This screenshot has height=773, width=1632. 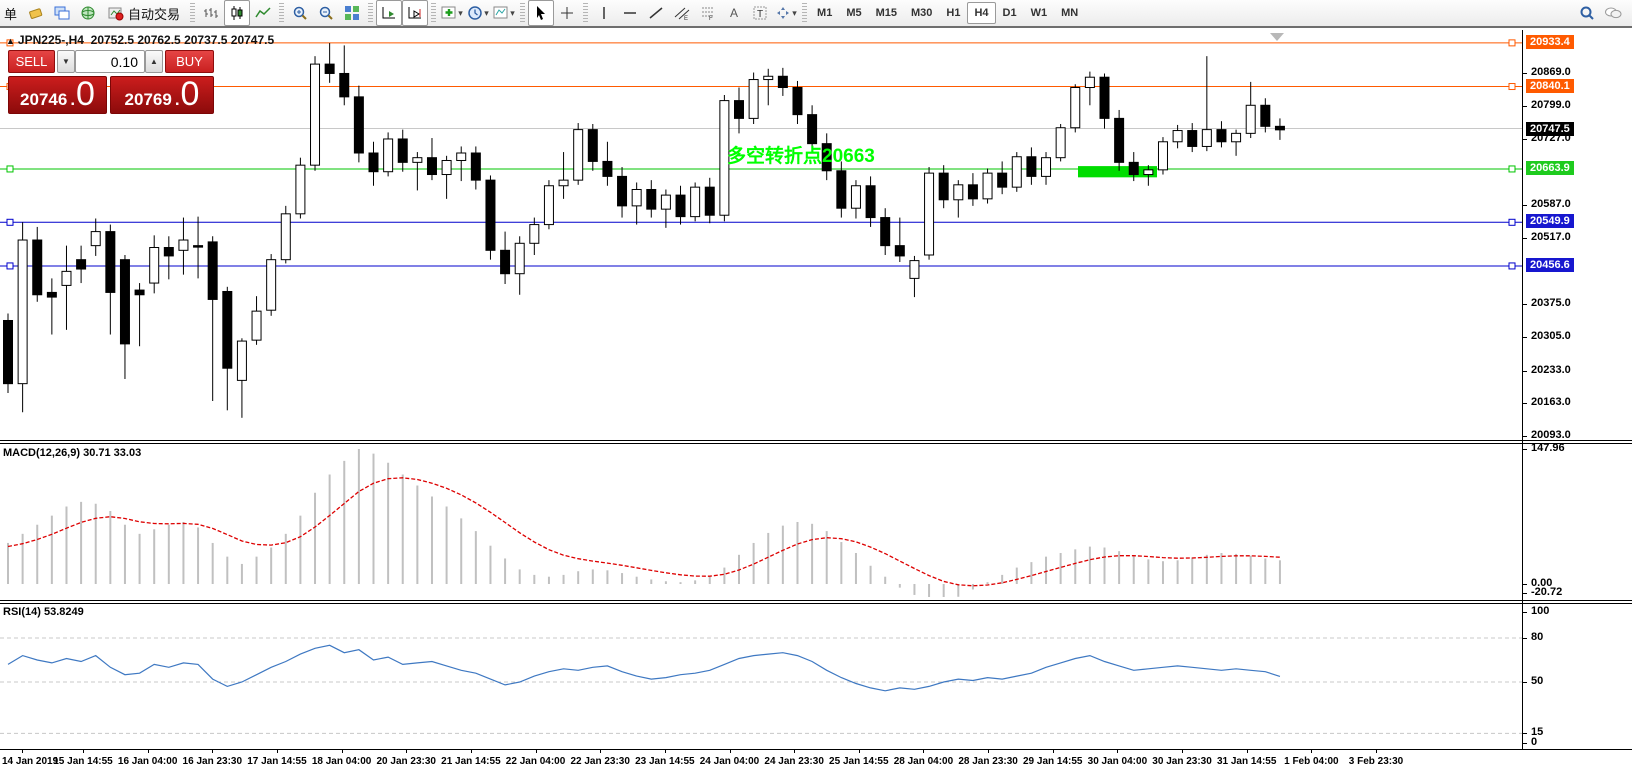 What do you see at coordinates (85, 94) in the screenshot?
I see `sell-price-frac: 0` at bounding box center [85, 94].